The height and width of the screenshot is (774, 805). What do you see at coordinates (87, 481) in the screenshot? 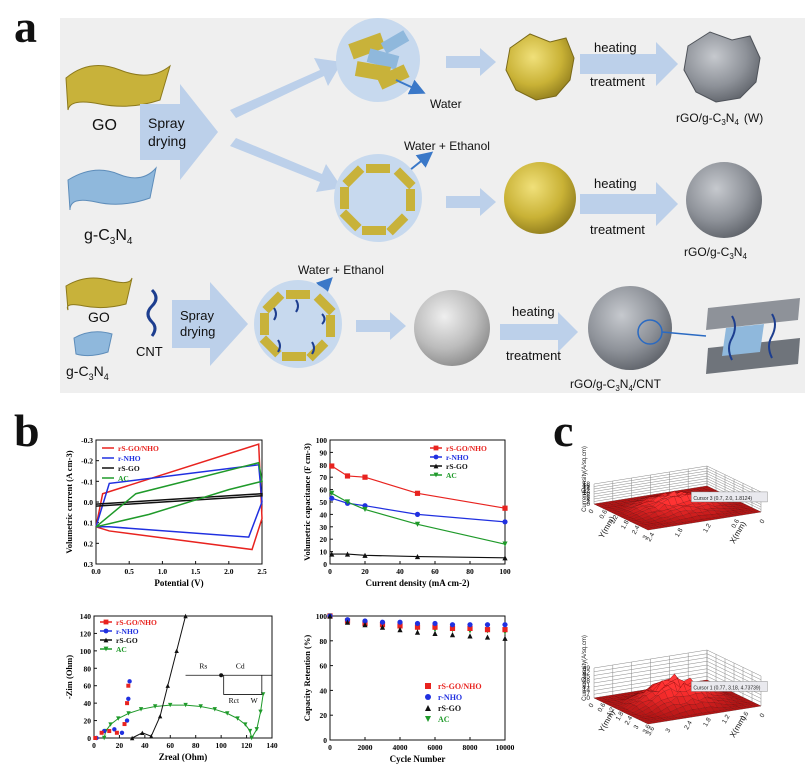
I see `y-tick-label: -0.1` at bounding box center [87, 481].